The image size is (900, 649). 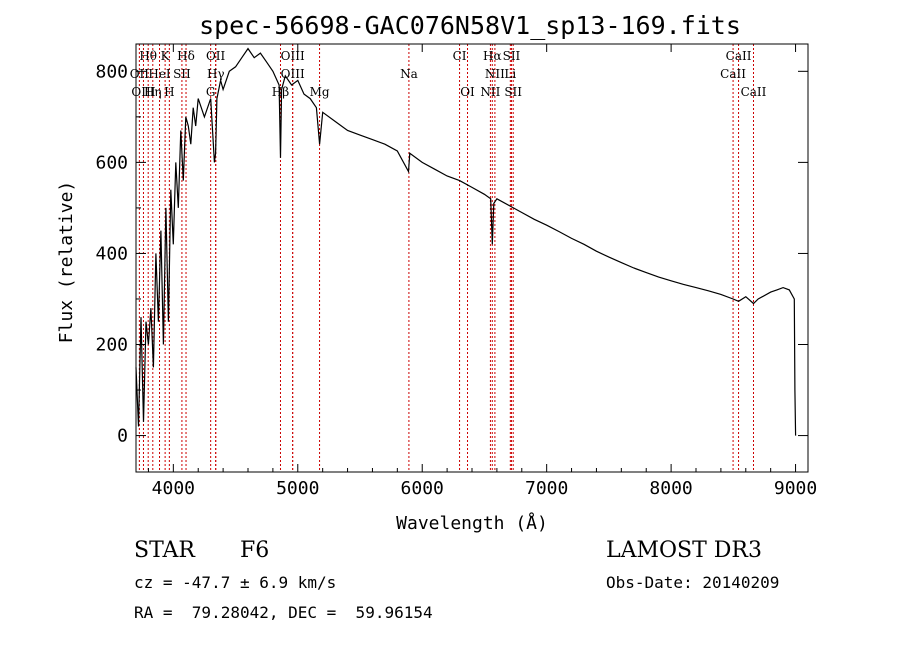 I want to click on line-label-5: CI, so click(x=460, y=56).